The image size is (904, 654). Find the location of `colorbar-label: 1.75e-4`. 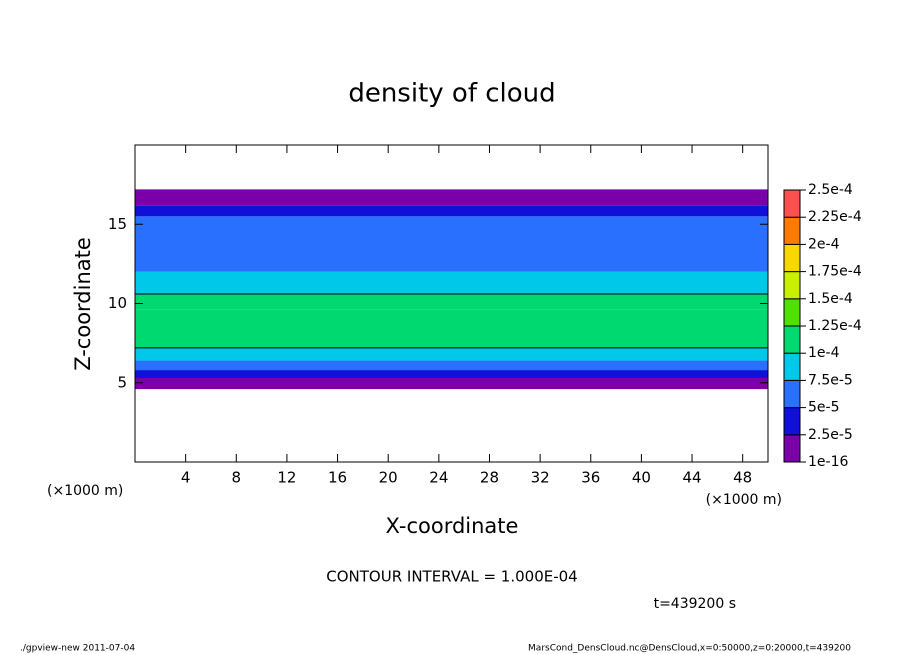

colorbar-label: 1.75e-4 is located at coordinates (835, 272).